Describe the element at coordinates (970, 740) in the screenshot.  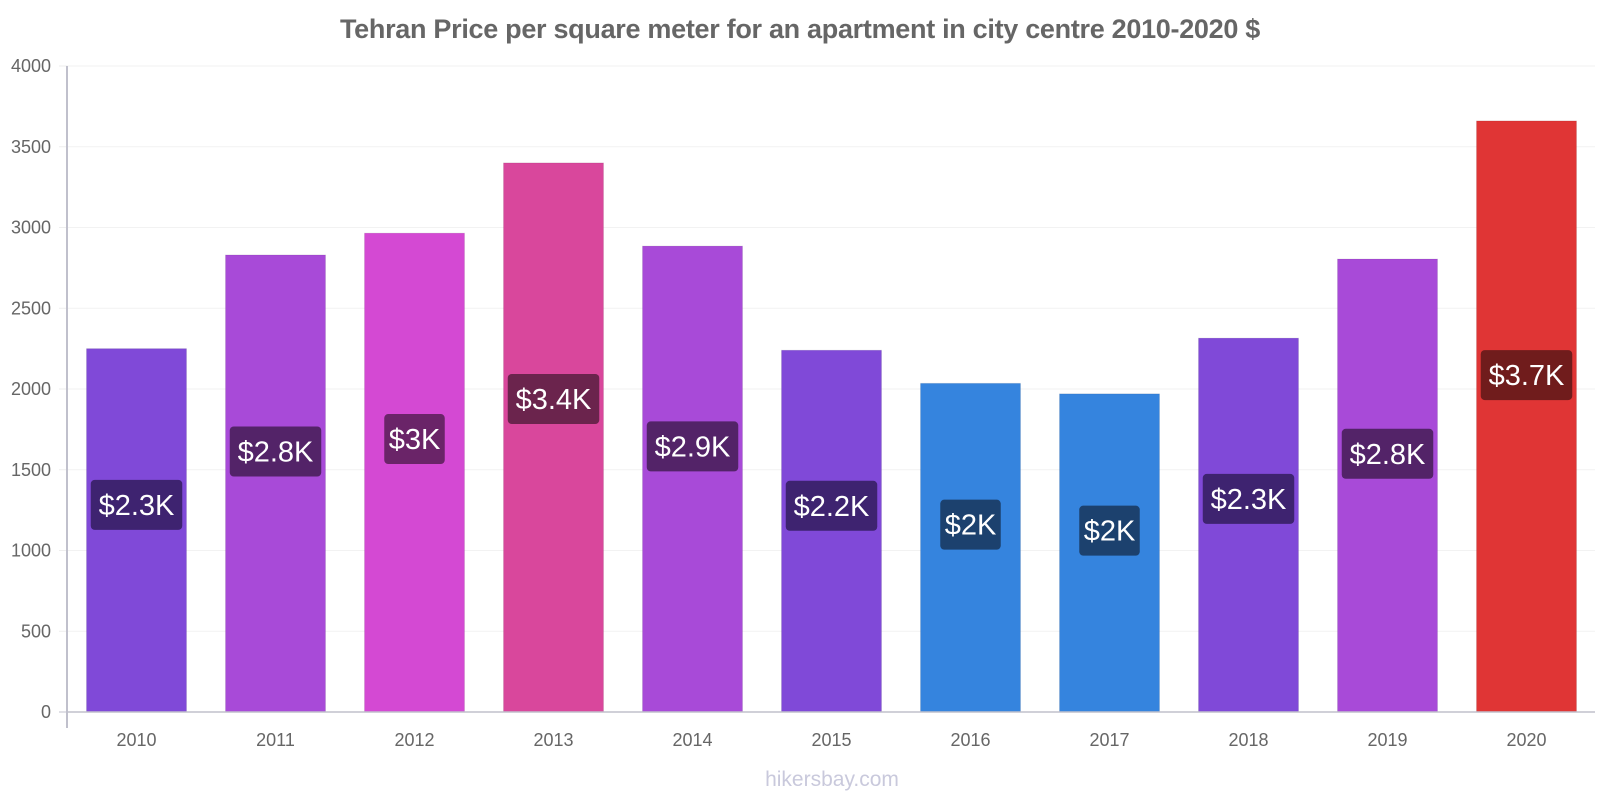
I see `x-tick-label: 2016` at that location.